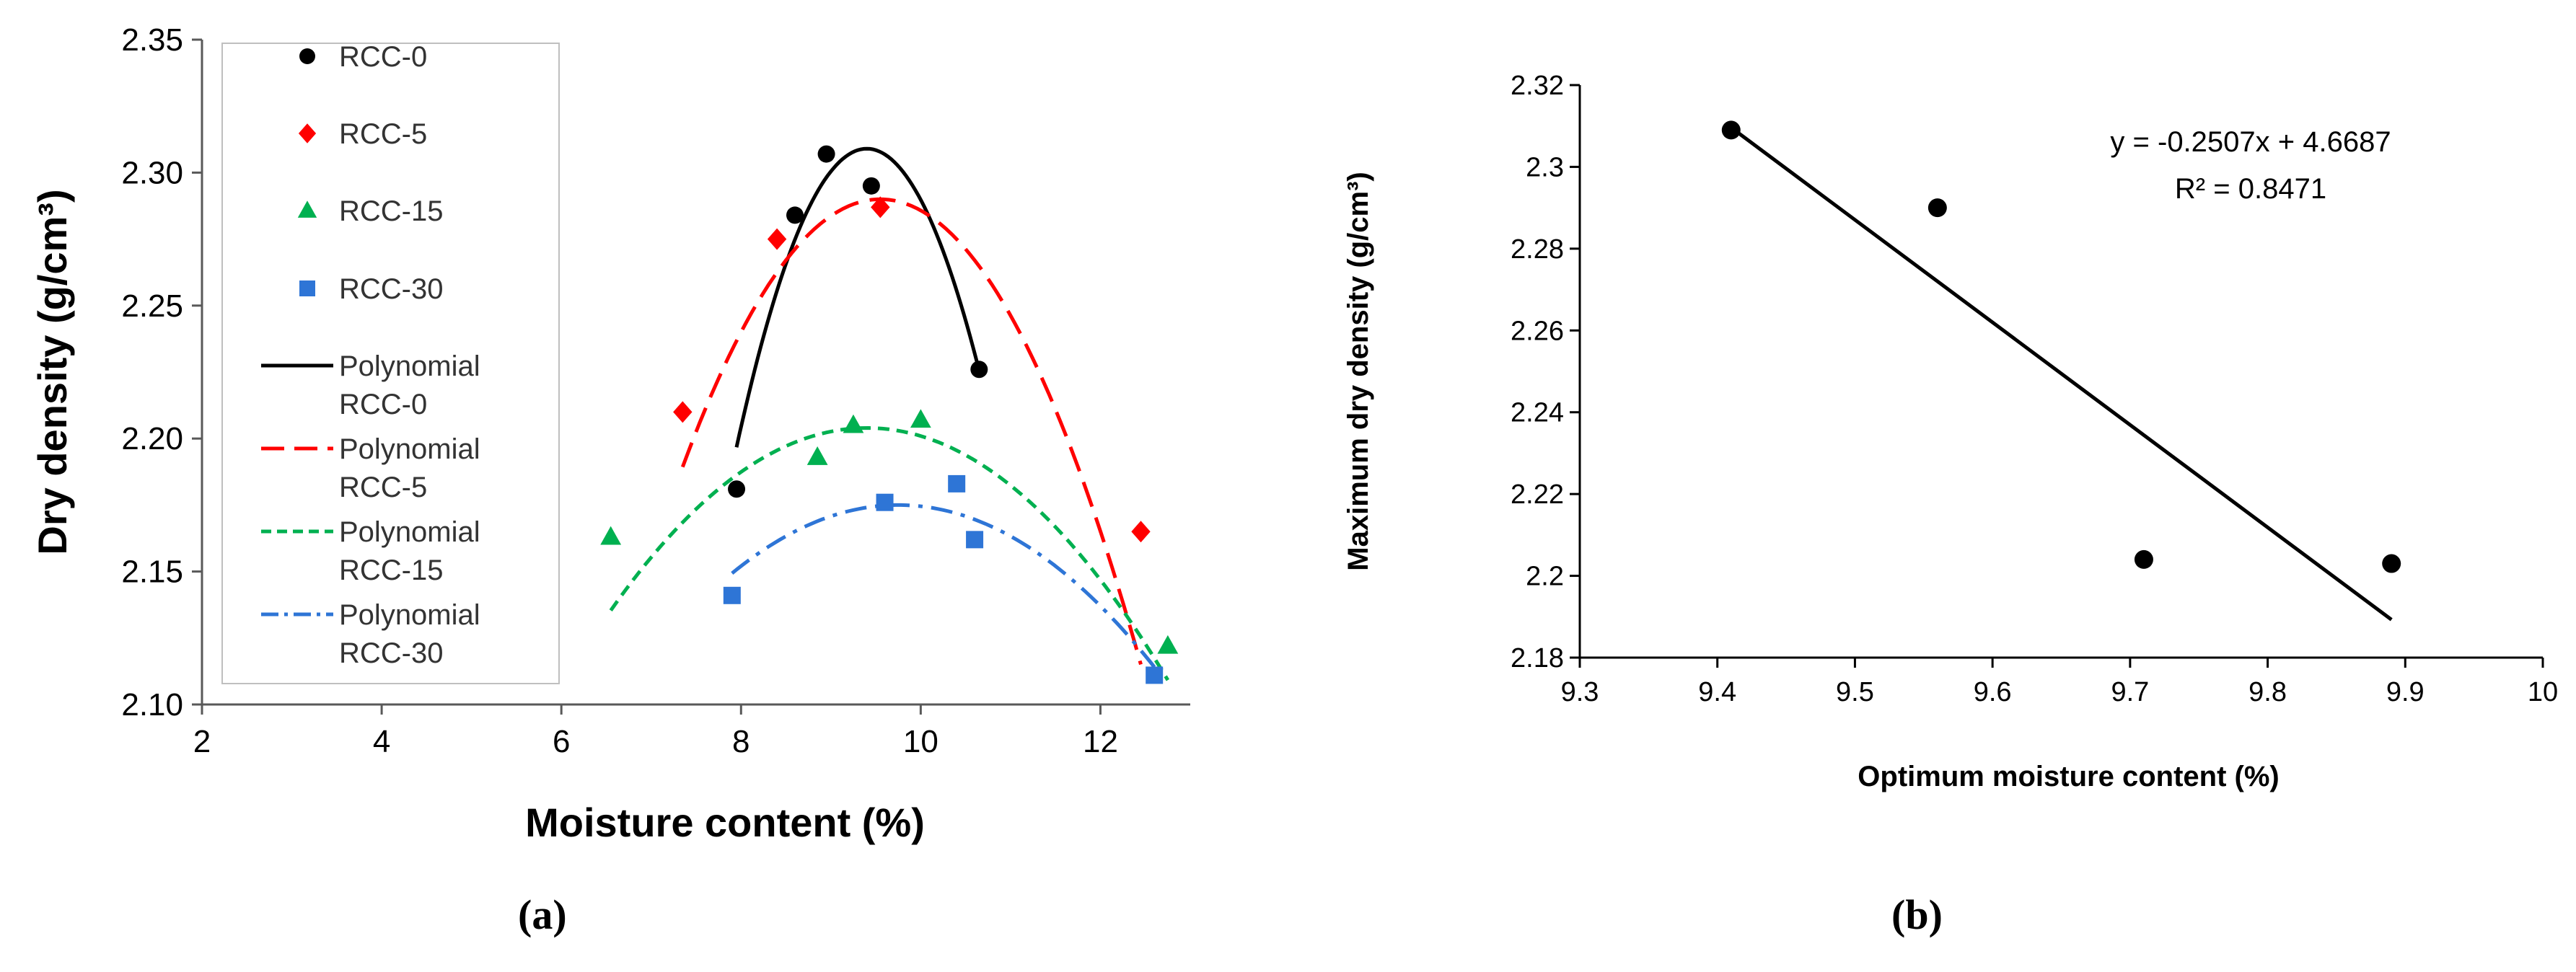 Image resolution: width=2576 pixels, height=972 pixels. What do you see at coordinates (383, 134) in the screenshot?
I see `legend-label-rcc-5: RCC-5` at bounding box center [383, 134].